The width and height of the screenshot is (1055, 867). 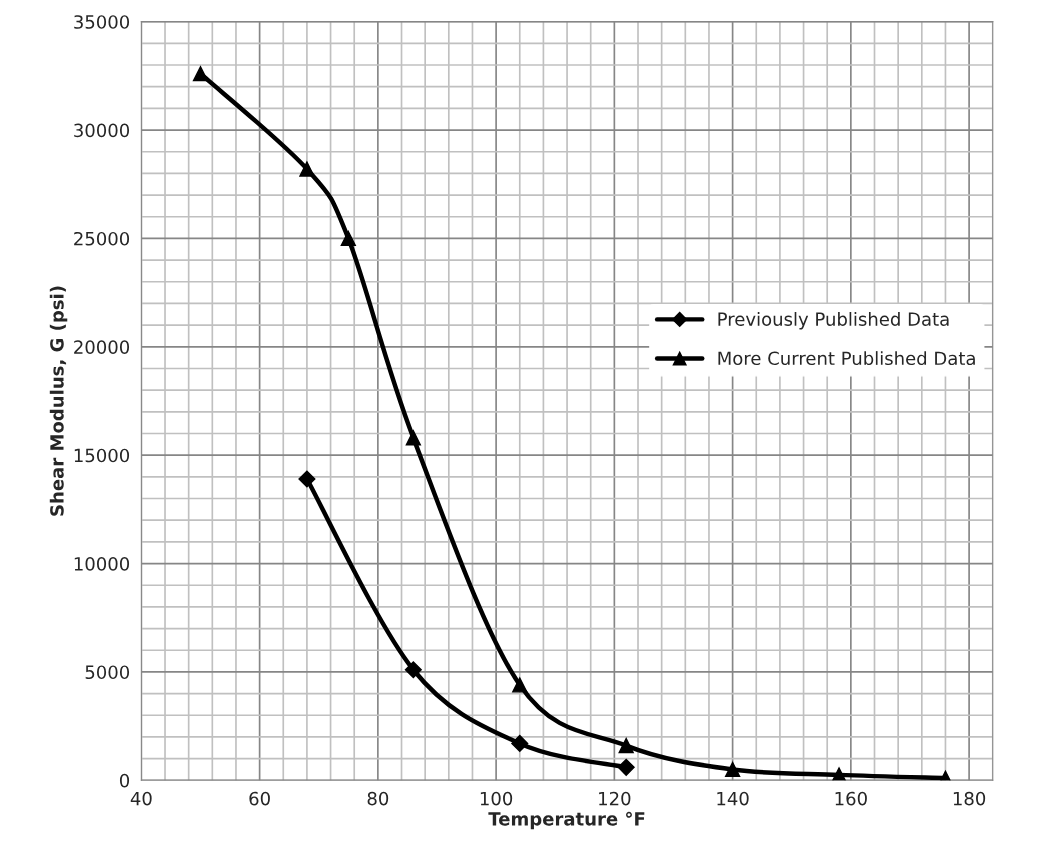 I want to click on y-tick-label: 20000, so click(x=102, y=347).